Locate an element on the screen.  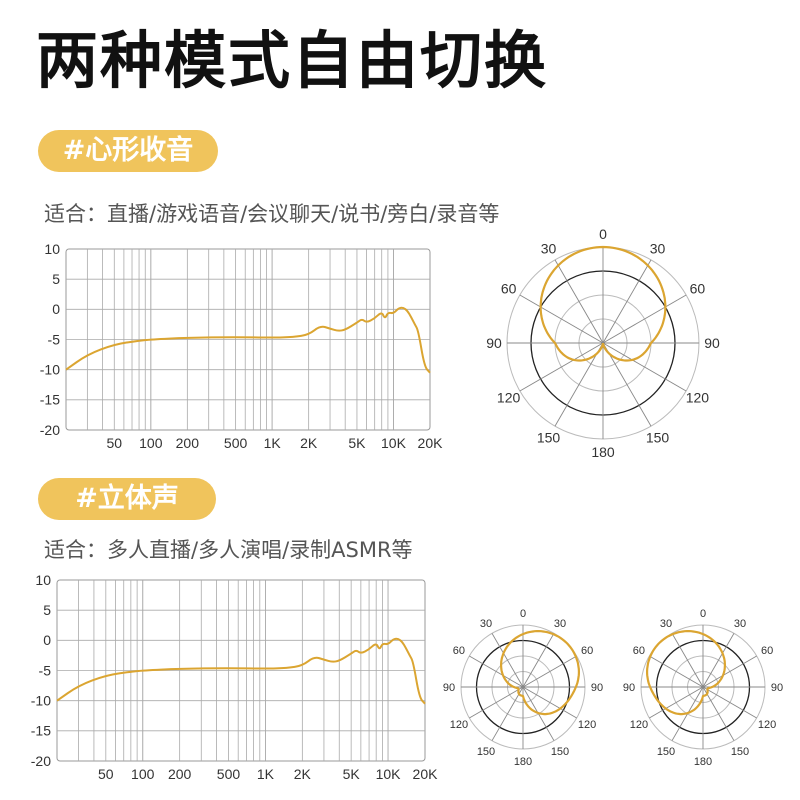
polar-pattern-chart-stereo-right: 0 30 30 60 60 90 90 120 120 150 150 180 is located at coordinates (523, 688).